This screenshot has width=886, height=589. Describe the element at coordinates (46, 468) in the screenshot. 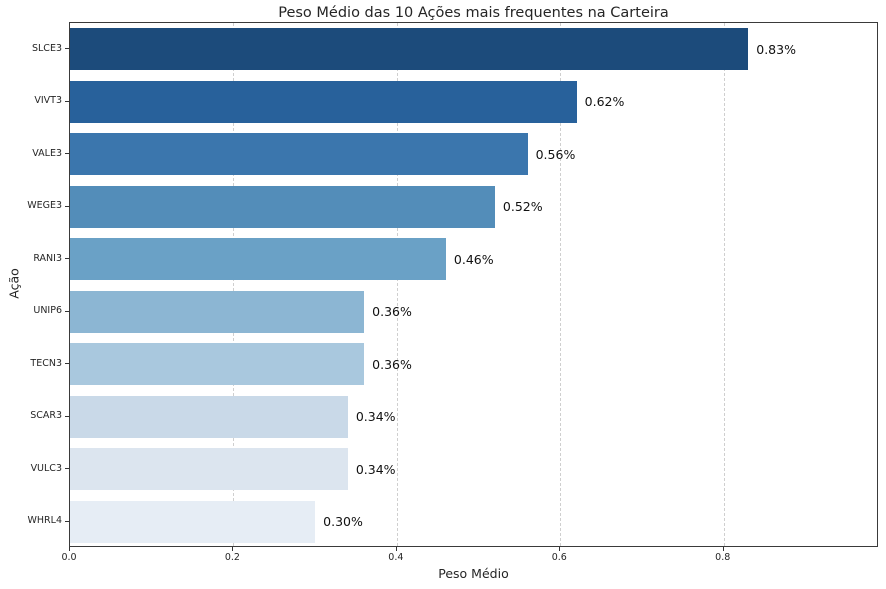

I see `y-tick-label-vulc3: VULC3` at that location.